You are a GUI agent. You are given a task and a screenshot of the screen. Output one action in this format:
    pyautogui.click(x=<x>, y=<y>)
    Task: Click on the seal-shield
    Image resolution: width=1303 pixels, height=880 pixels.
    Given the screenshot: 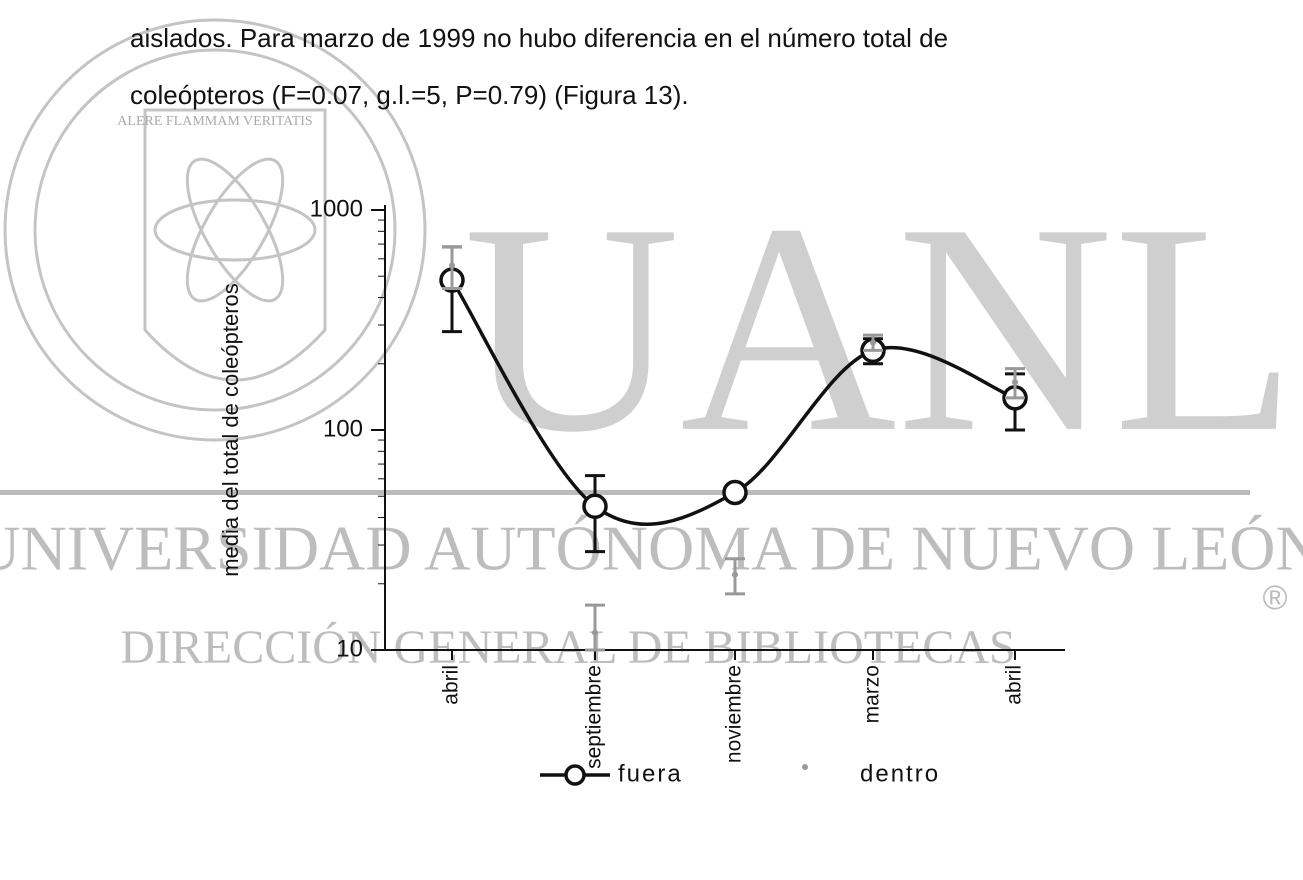 What is the action you would take?
    pyautogui.click(x=235, y=245)
    